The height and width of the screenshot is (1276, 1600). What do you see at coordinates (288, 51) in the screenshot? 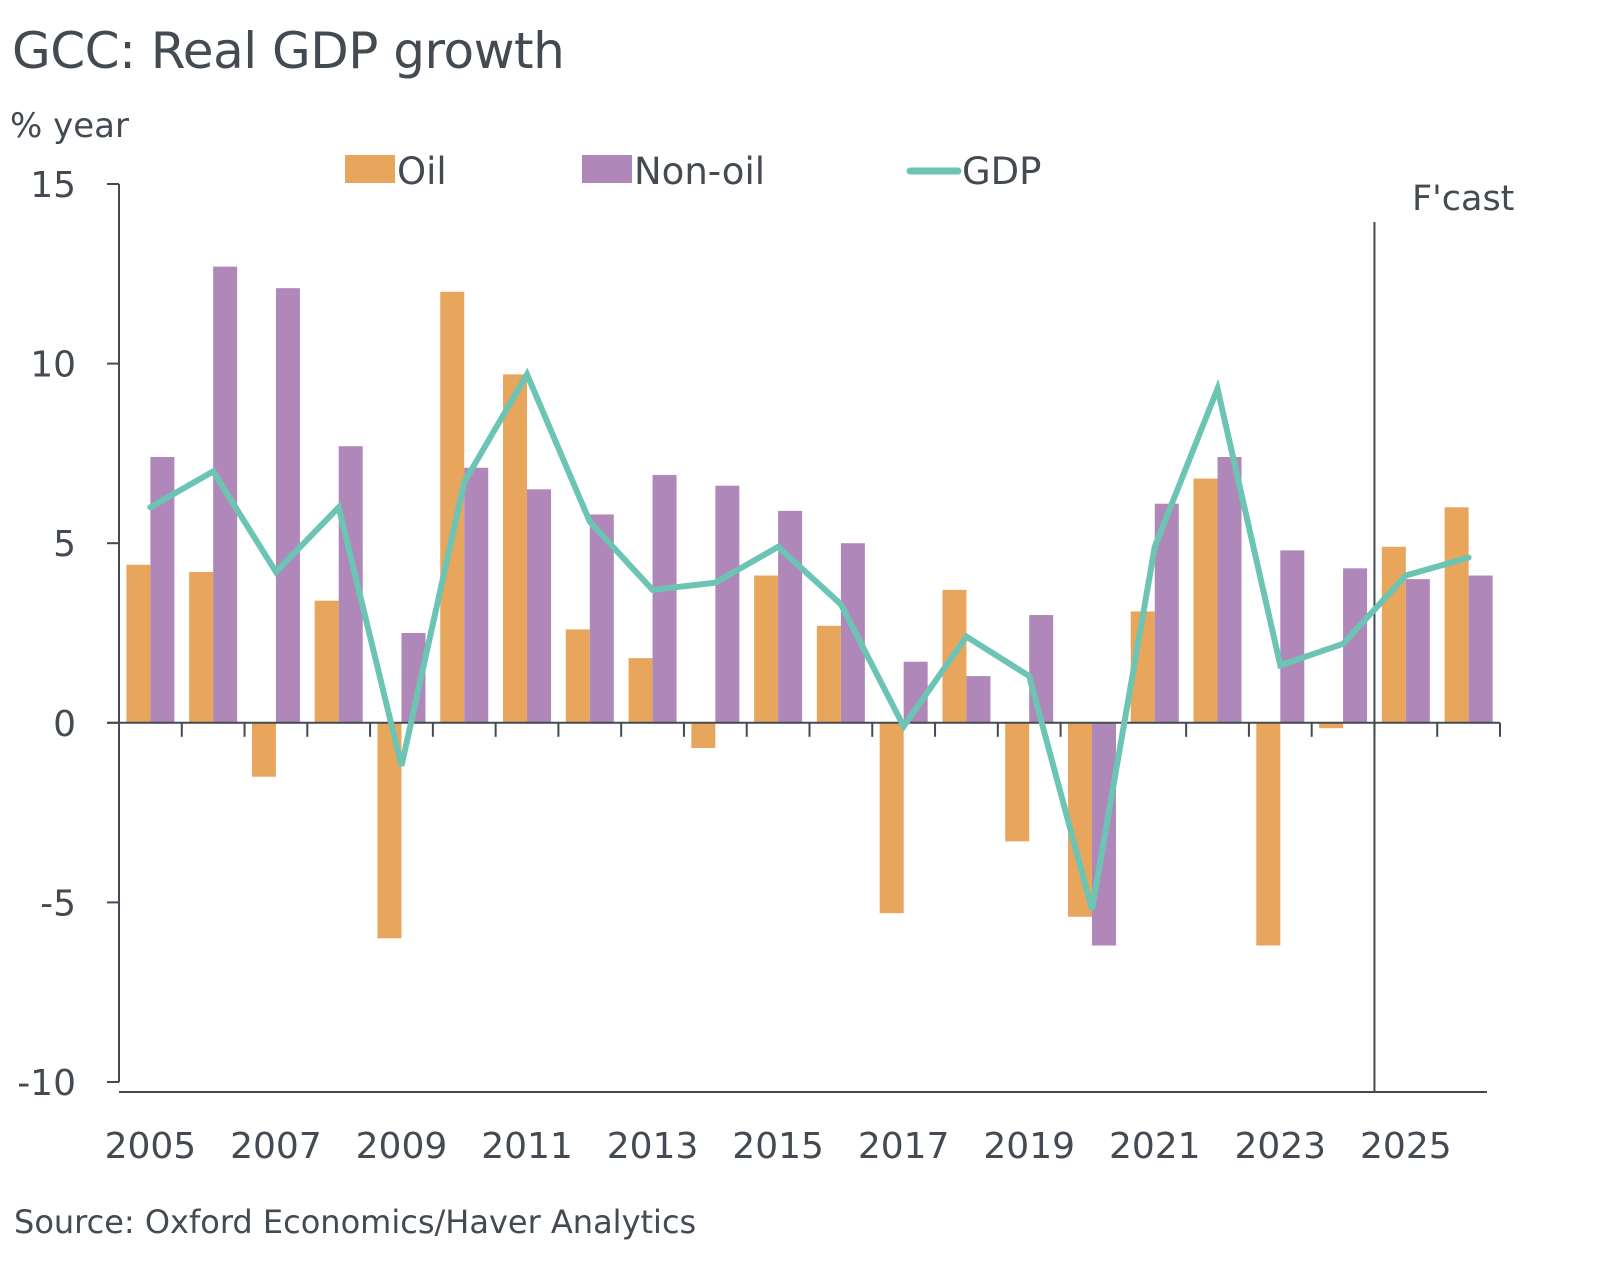
I see `chart-title: GCC: Real GDP growth` at bounding box center [288, 51].